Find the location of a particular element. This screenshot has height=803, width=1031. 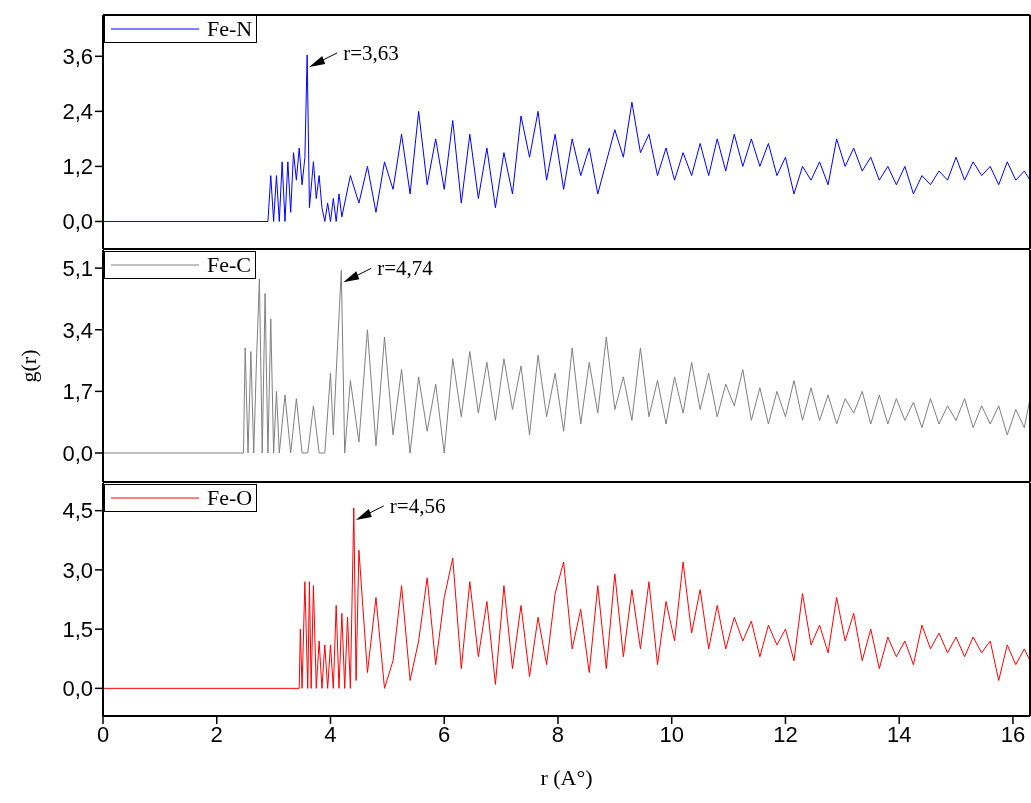

annotation: r=4,74 is located at coordinates (405, 268).